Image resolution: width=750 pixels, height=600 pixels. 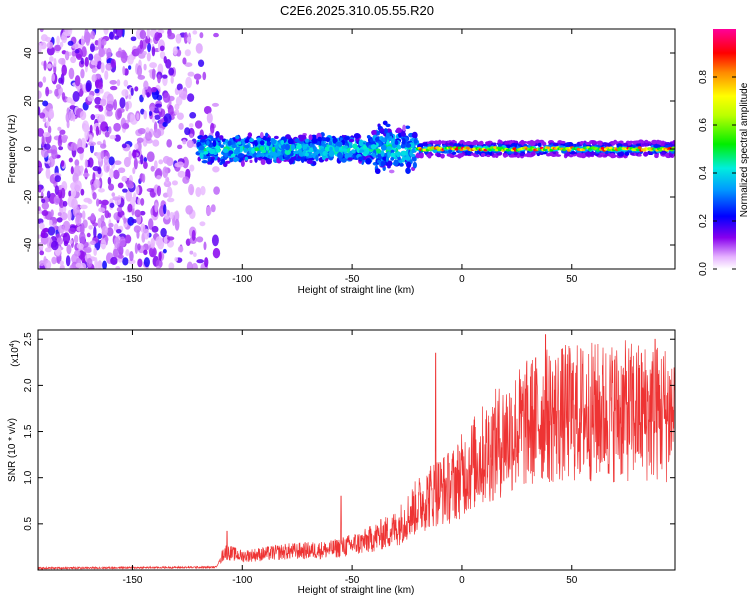 What do you see at coordinates (703, 269) in the screenshot?
I see `colorbar-tick-label: 0.0` at bounding box center [703, 269].